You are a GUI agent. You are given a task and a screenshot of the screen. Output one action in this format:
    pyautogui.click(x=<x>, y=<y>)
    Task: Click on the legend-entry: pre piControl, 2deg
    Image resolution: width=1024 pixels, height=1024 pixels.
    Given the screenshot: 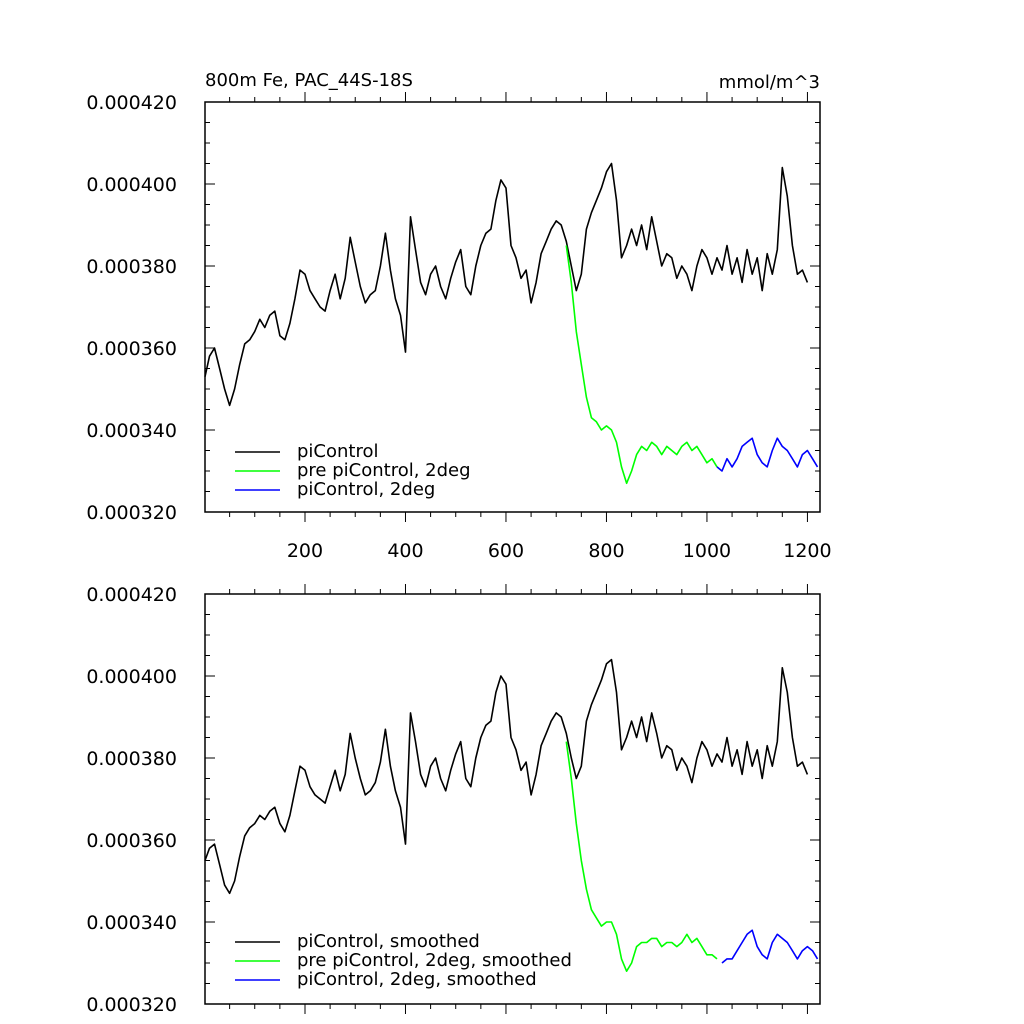 What is the action you would take?
    pyautogui.click(x=384, y=470)
    